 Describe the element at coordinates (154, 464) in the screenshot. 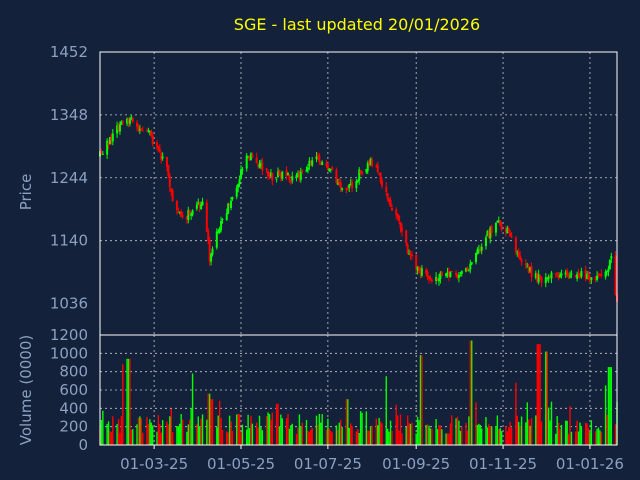

I see `x-tick-label: 01-03-25` at that location.